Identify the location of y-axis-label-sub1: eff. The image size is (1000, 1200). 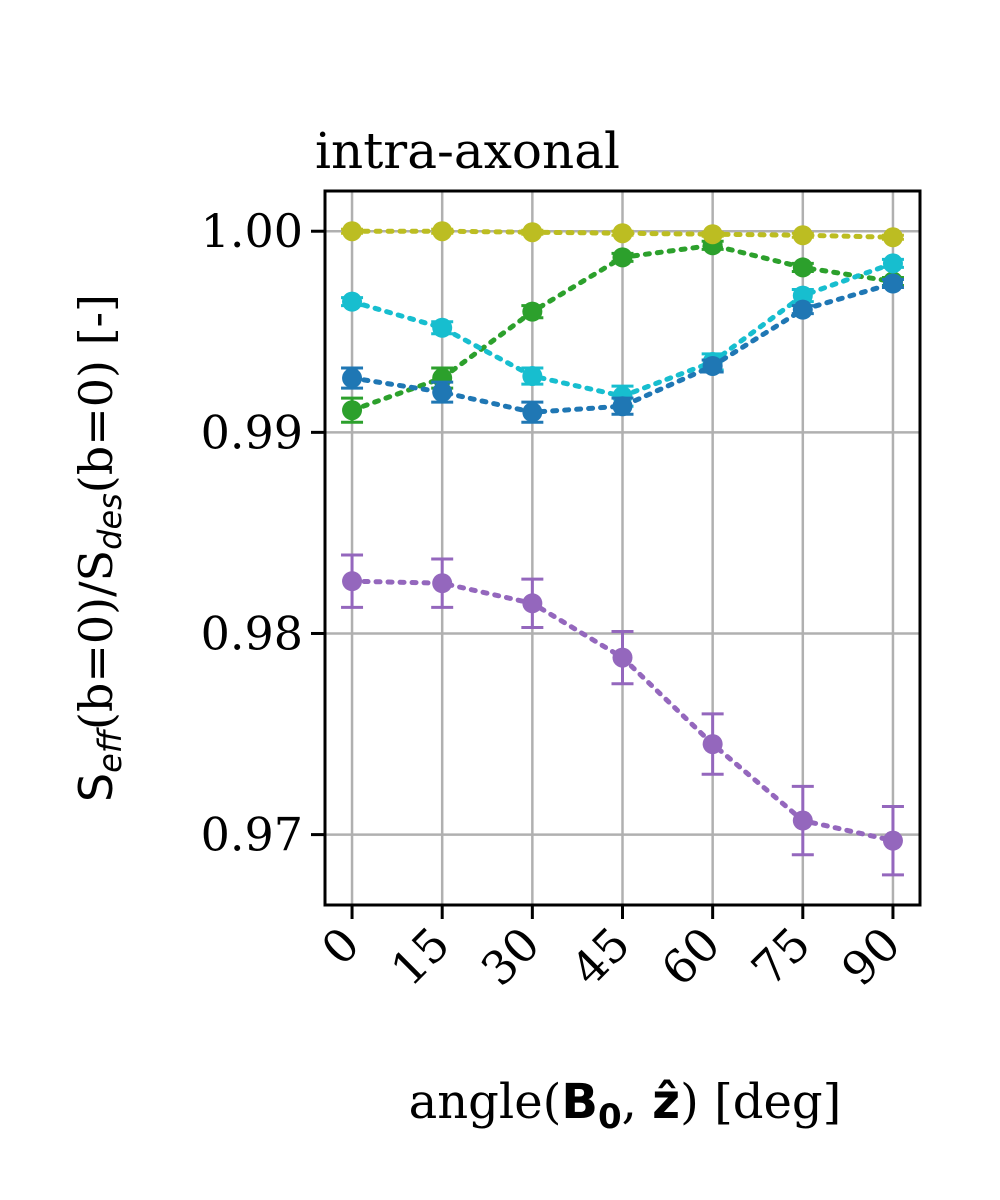
(110, 749).